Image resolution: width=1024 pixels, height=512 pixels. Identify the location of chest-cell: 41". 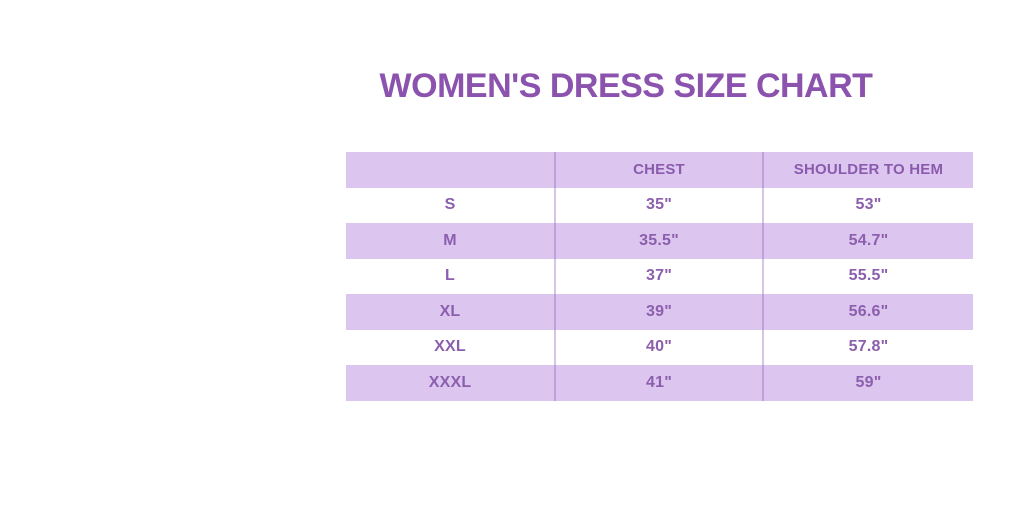
(658, 383).